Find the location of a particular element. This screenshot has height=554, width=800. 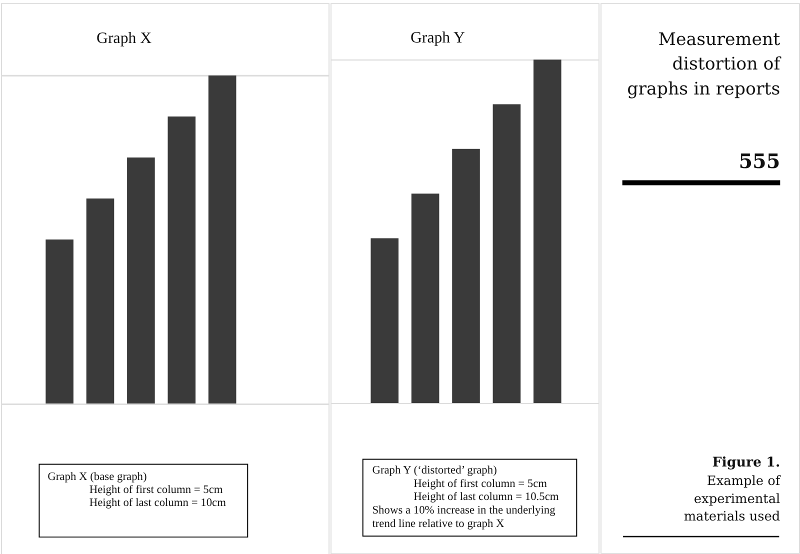

chart-title: Graph X is located at coordinates (124, 38).